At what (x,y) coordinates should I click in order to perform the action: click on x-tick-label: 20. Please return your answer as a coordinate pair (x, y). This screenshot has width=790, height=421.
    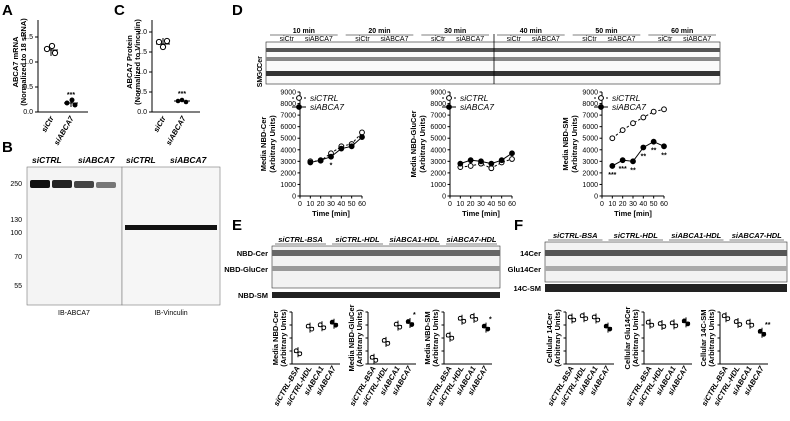
    Looking at the image, I should click on (623, 204).